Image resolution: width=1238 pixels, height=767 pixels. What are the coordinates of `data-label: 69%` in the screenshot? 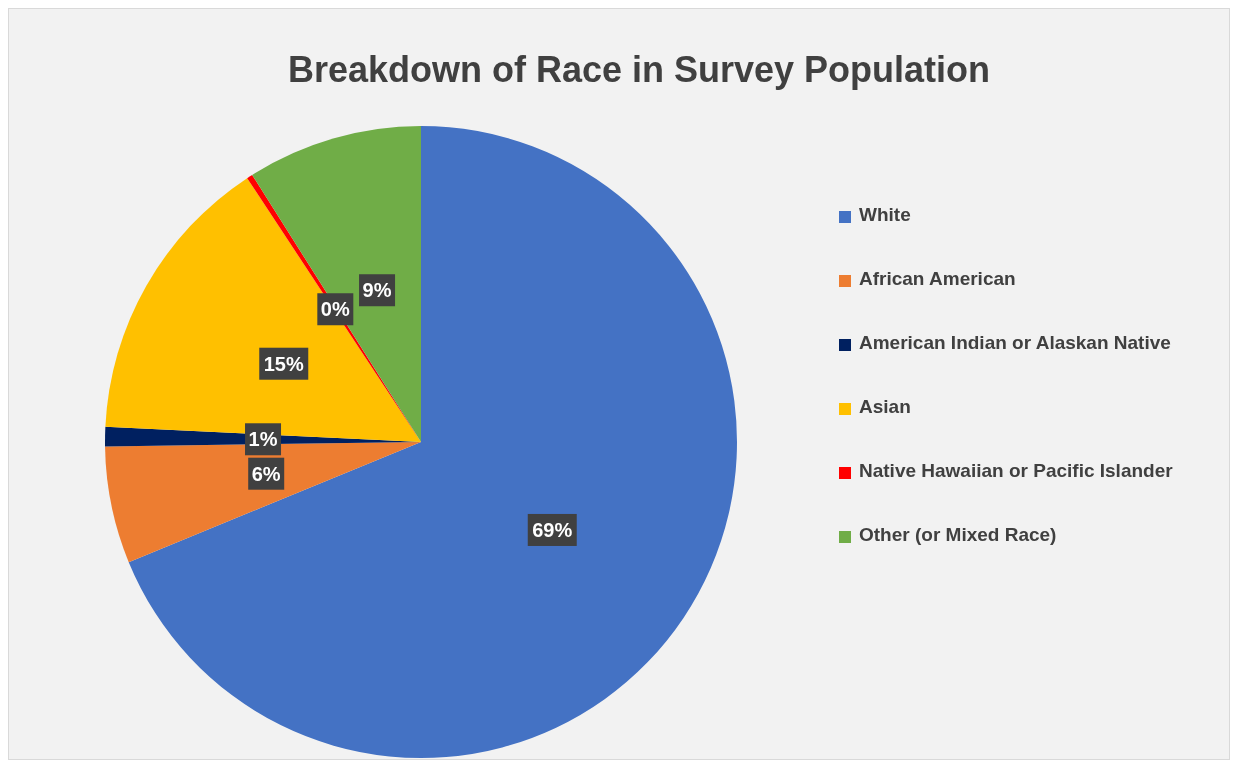 It's located at (552, 529).